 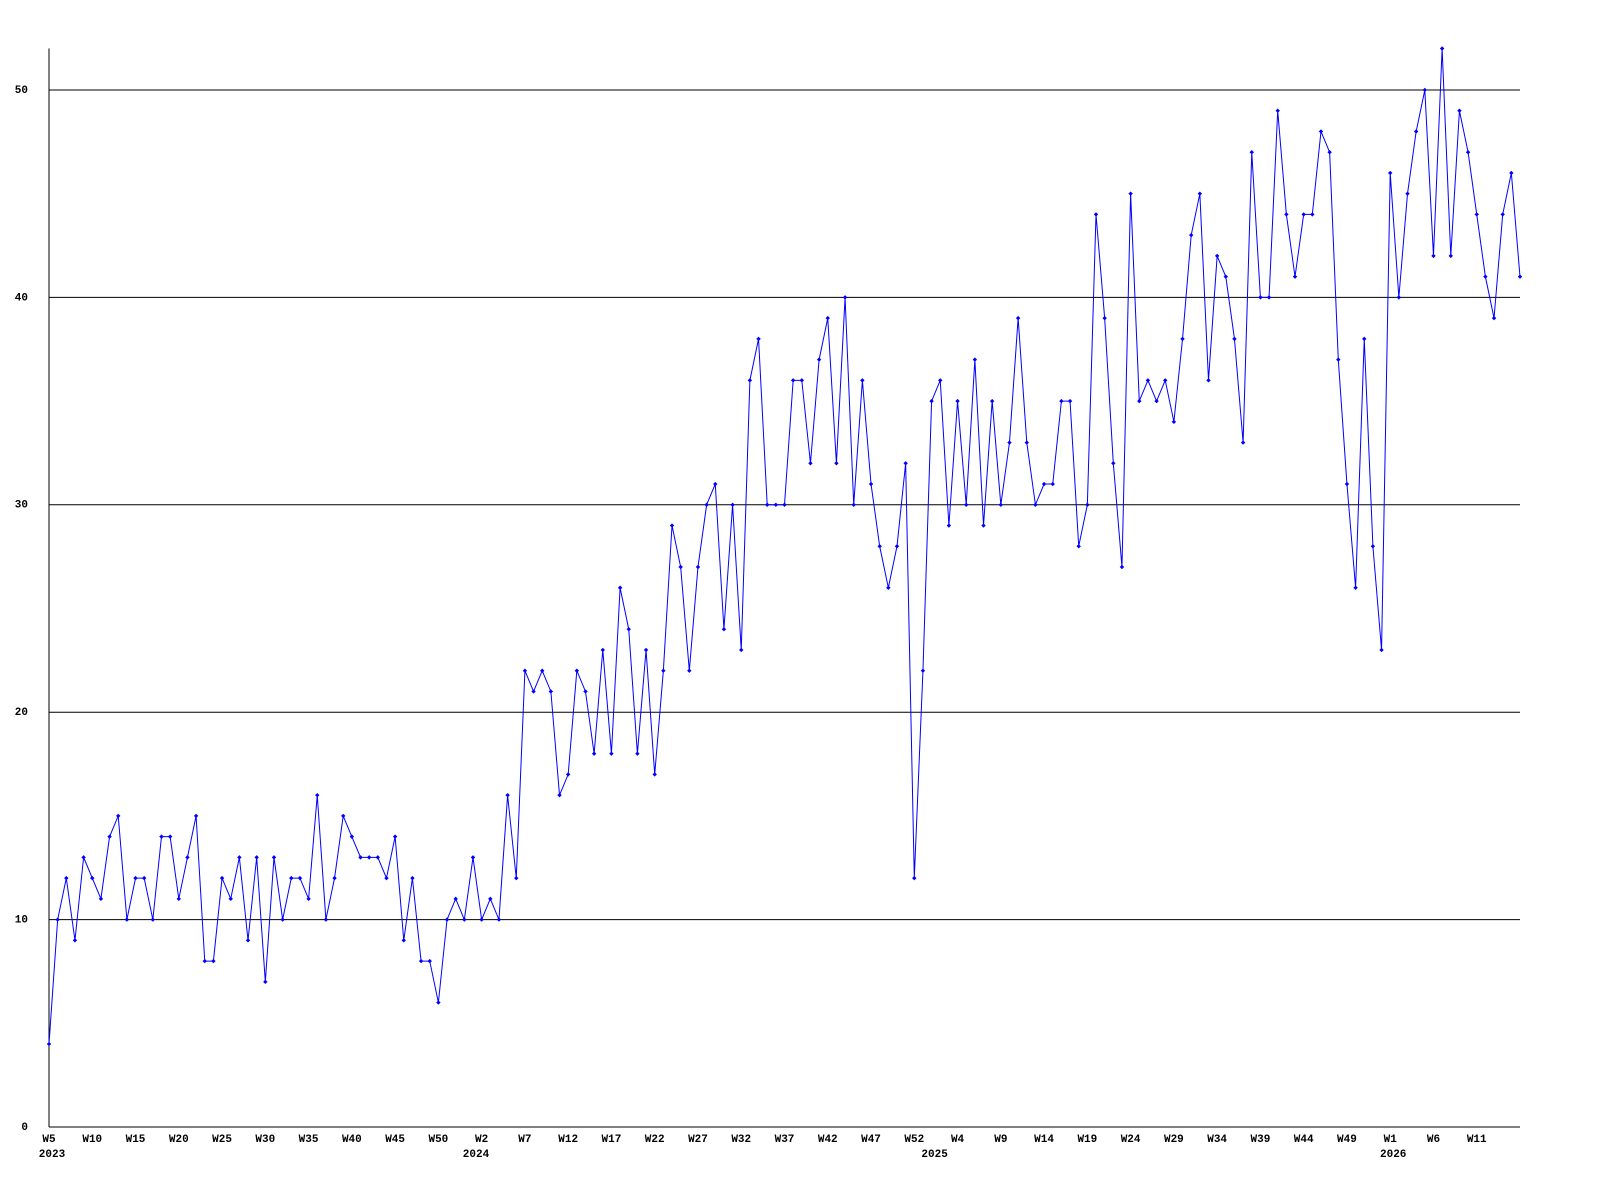 What do you see at coordinates (1261, 1140) in the screenshot?
I see `x-tick-label: W39` at bounding box center [1261, 1140].